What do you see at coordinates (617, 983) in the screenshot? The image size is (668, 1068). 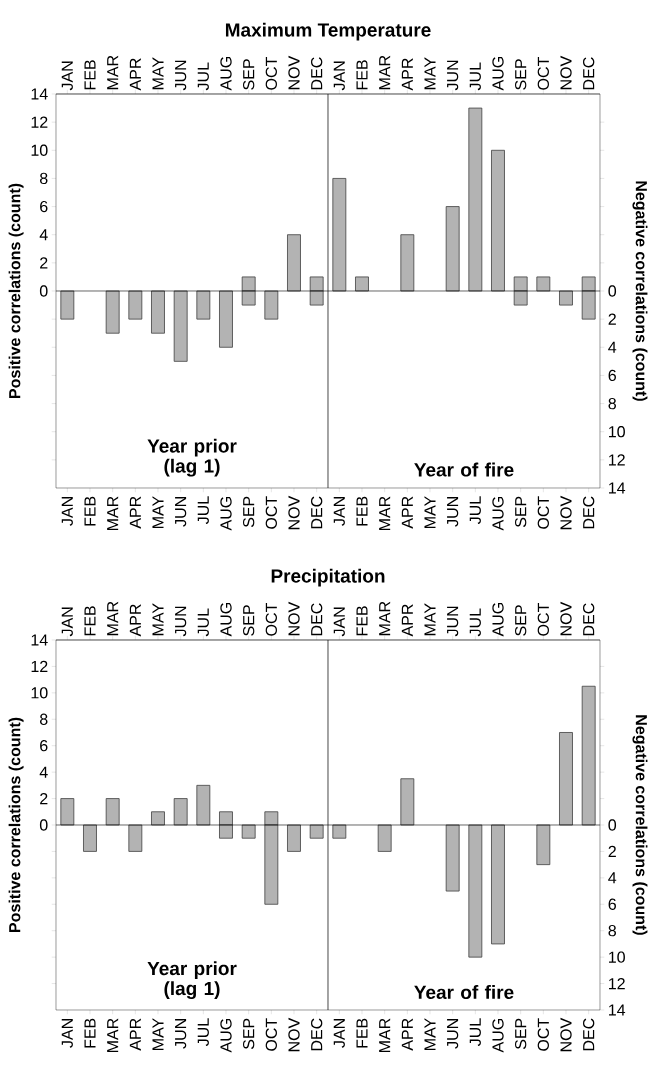 I see `y-tick-label: 12` at bounding box center [617, 983].